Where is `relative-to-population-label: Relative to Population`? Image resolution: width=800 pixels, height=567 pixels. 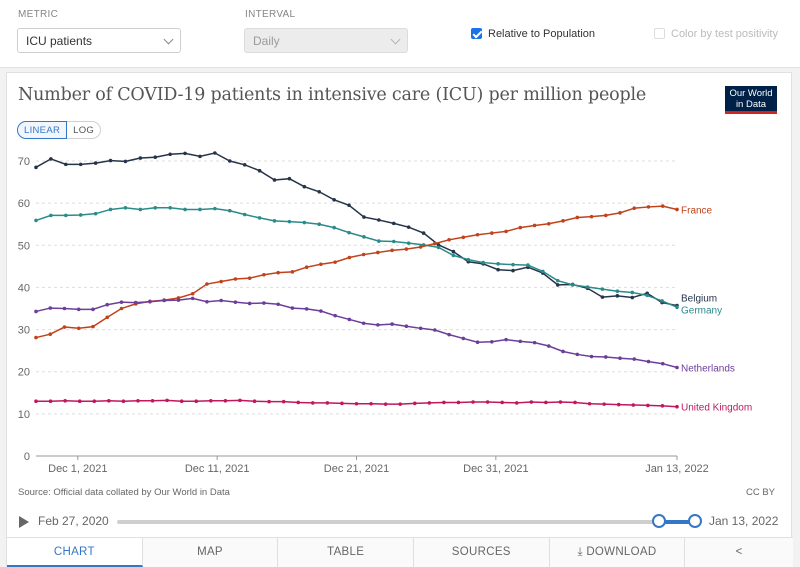 relative-to-population-label: Relative to Population is located at coordinates (542, 34).